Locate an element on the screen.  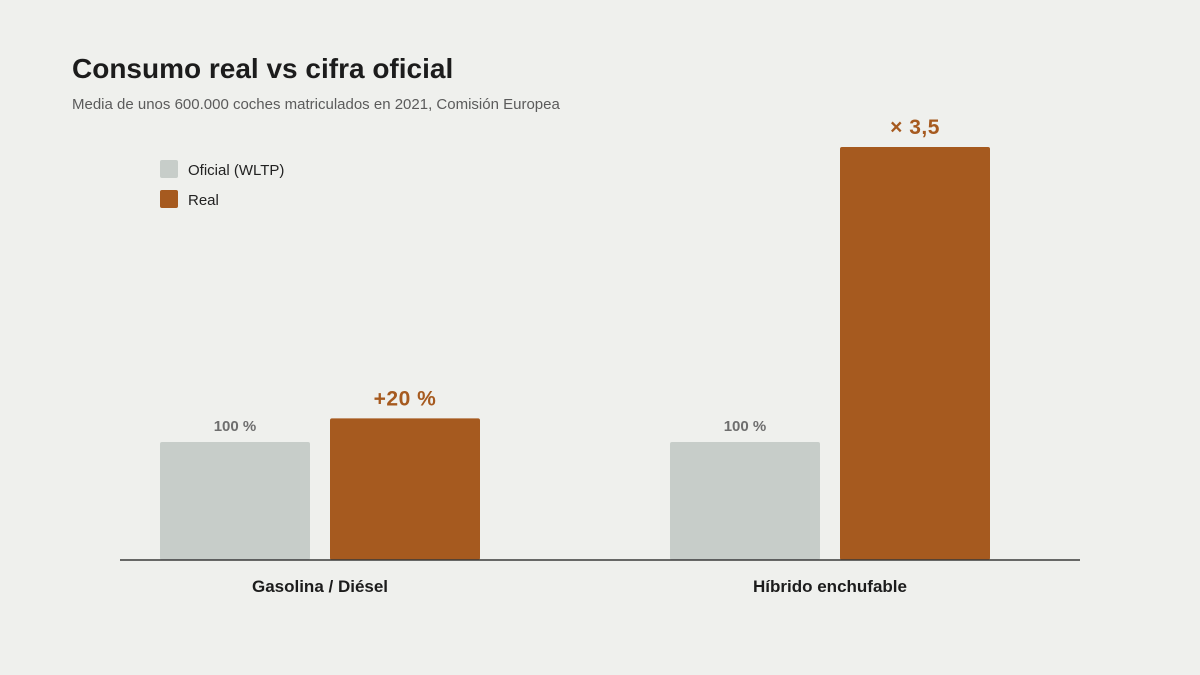
legend: Oficial (WLTP) Real is located at coordinates (222, 184).